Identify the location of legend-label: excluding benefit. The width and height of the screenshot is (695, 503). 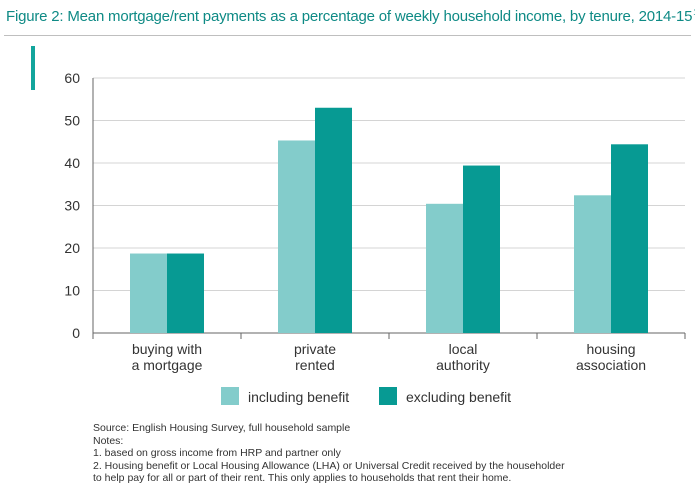
(458, 397).